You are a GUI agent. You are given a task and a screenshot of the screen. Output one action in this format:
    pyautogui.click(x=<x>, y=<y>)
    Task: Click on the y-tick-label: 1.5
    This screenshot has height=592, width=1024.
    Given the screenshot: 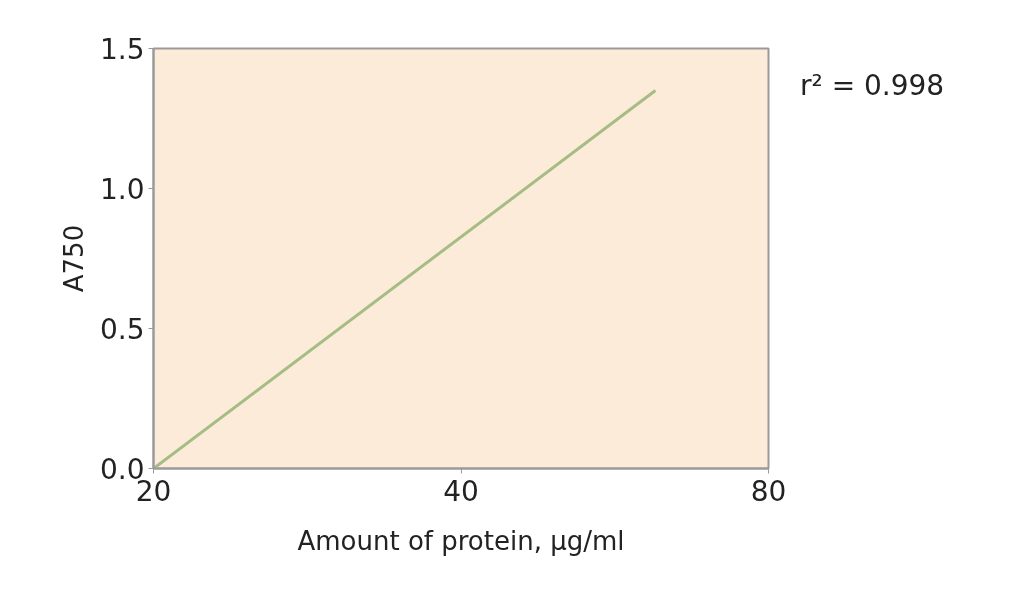 What is the action you would take?
    pyautogui.click(x=122, y=49)
    